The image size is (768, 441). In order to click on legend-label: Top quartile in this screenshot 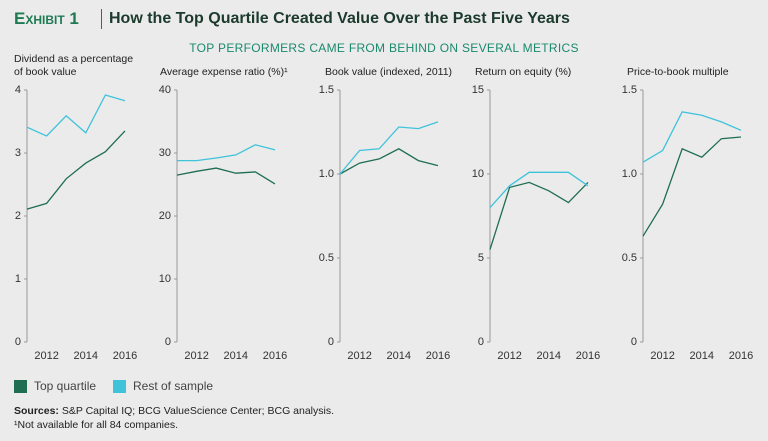, I will do `click(65, 386)`.